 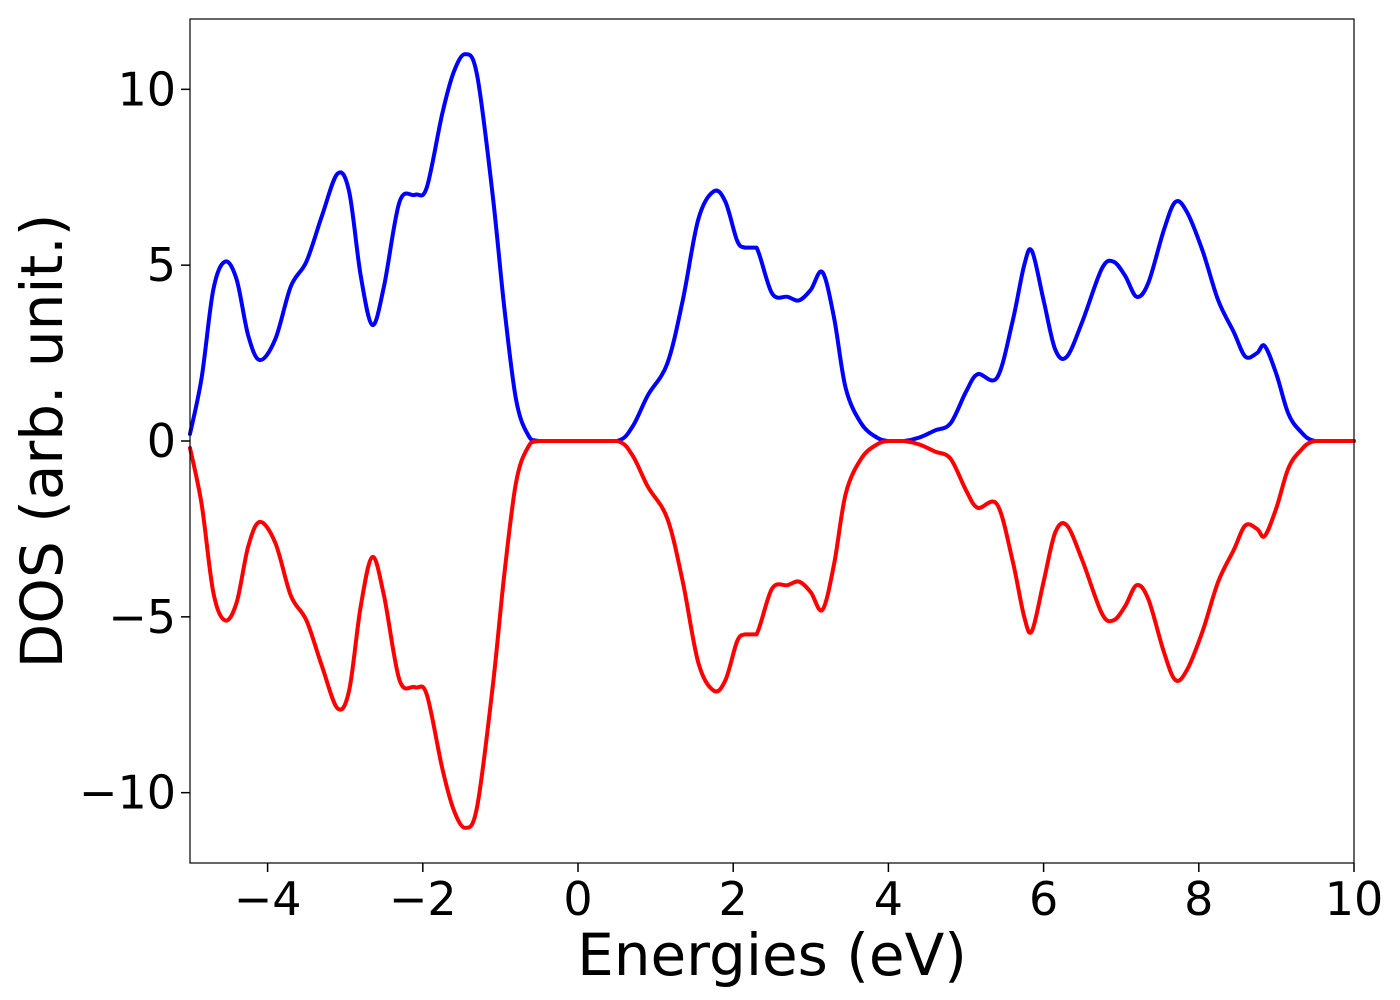 I want to click on y-tick-label: 10, so click(x=146, y=89).